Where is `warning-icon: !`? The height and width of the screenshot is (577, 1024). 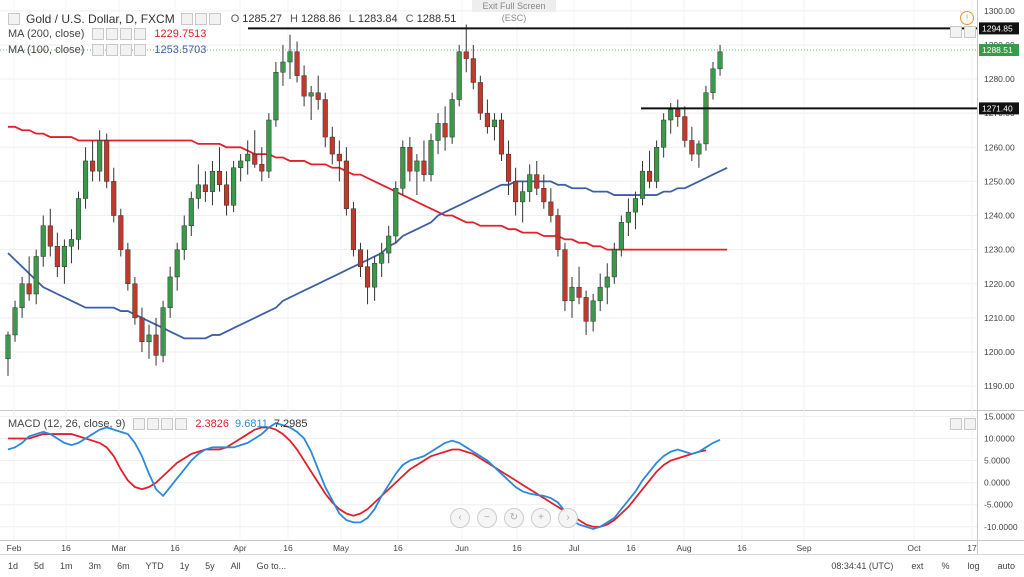 warning-icon: ! is located at coordinates (967, 18).